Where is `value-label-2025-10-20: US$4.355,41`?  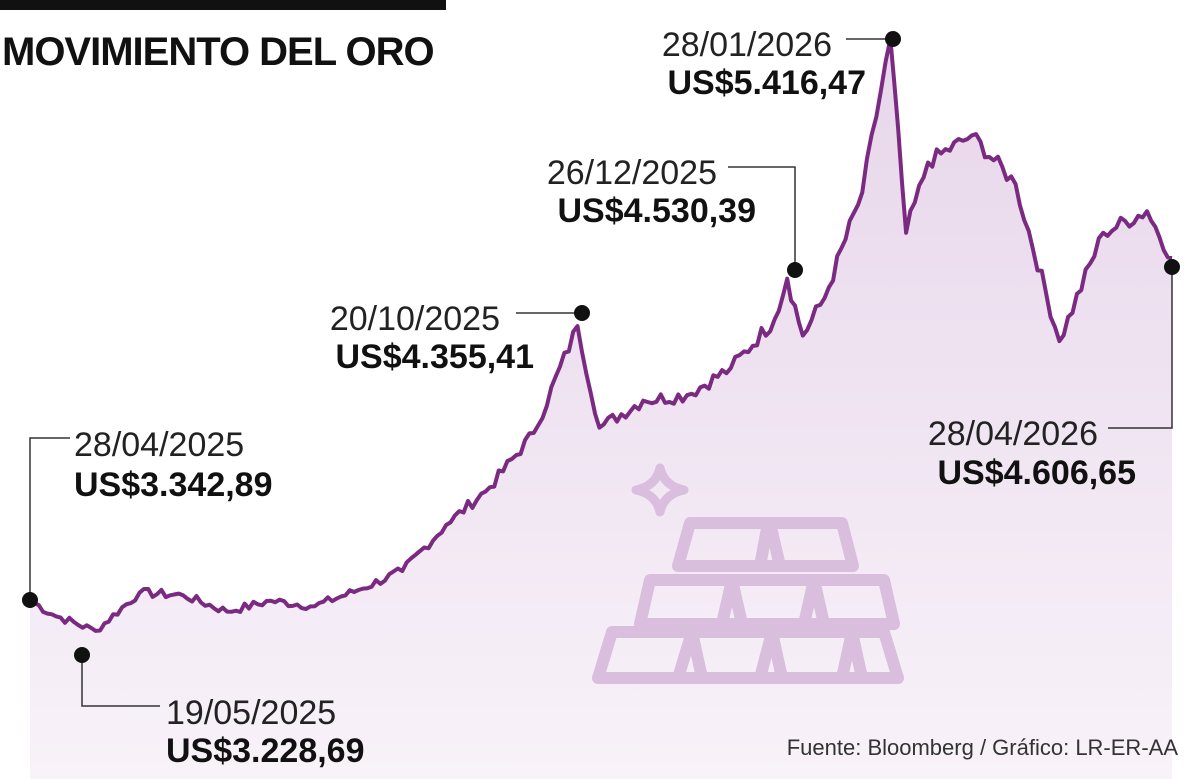 value-label-2025-10-20: US$4.355,41 is located at coordinates (435, 357).